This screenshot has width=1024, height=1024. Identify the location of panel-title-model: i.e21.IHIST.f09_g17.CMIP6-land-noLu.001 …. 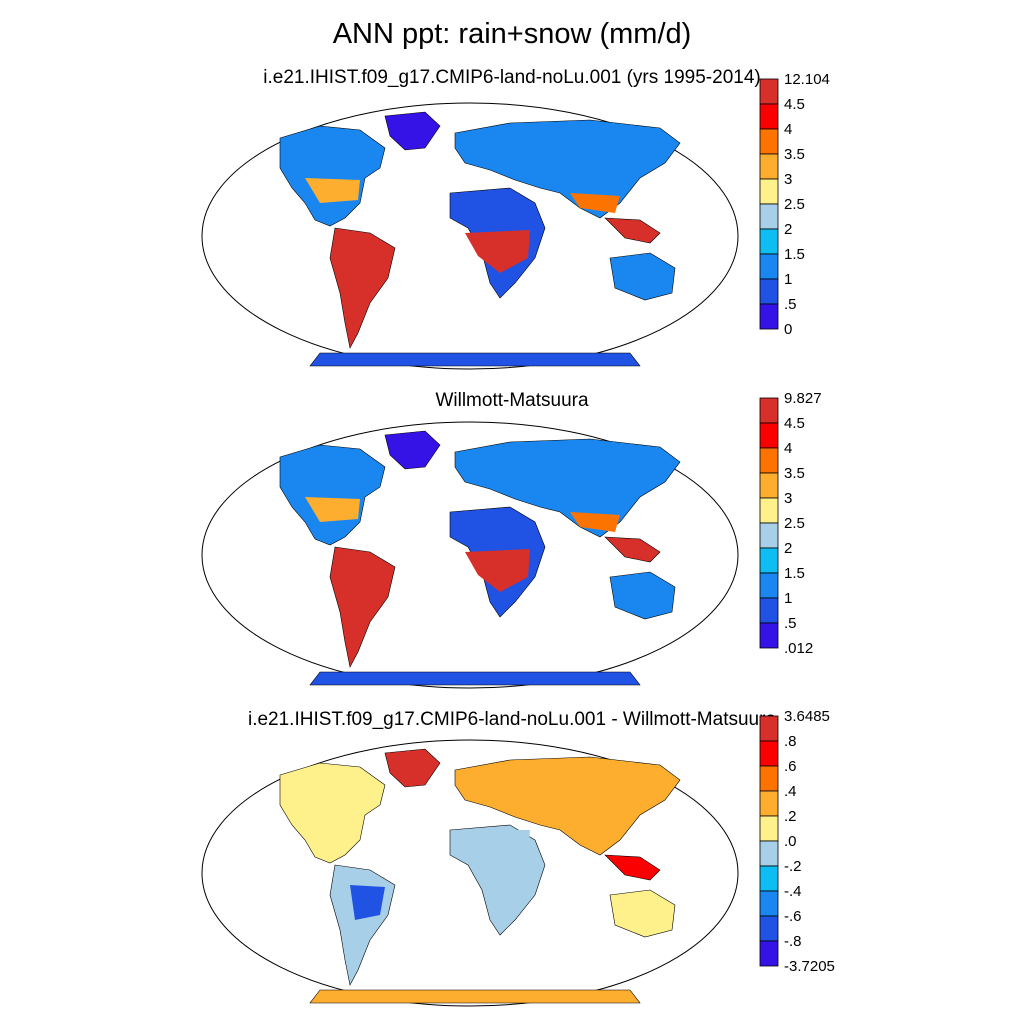
(512, 77).